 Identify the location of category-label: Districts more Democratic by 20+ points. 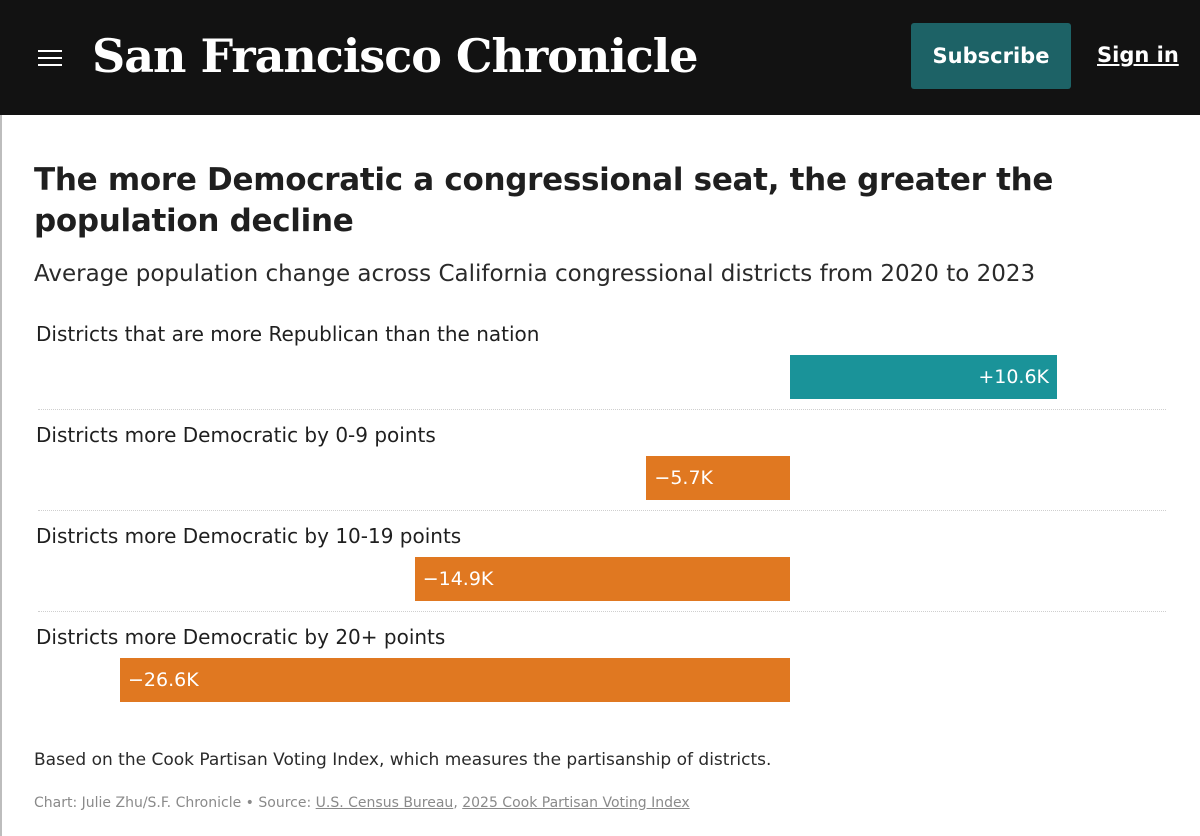
(241, 637).